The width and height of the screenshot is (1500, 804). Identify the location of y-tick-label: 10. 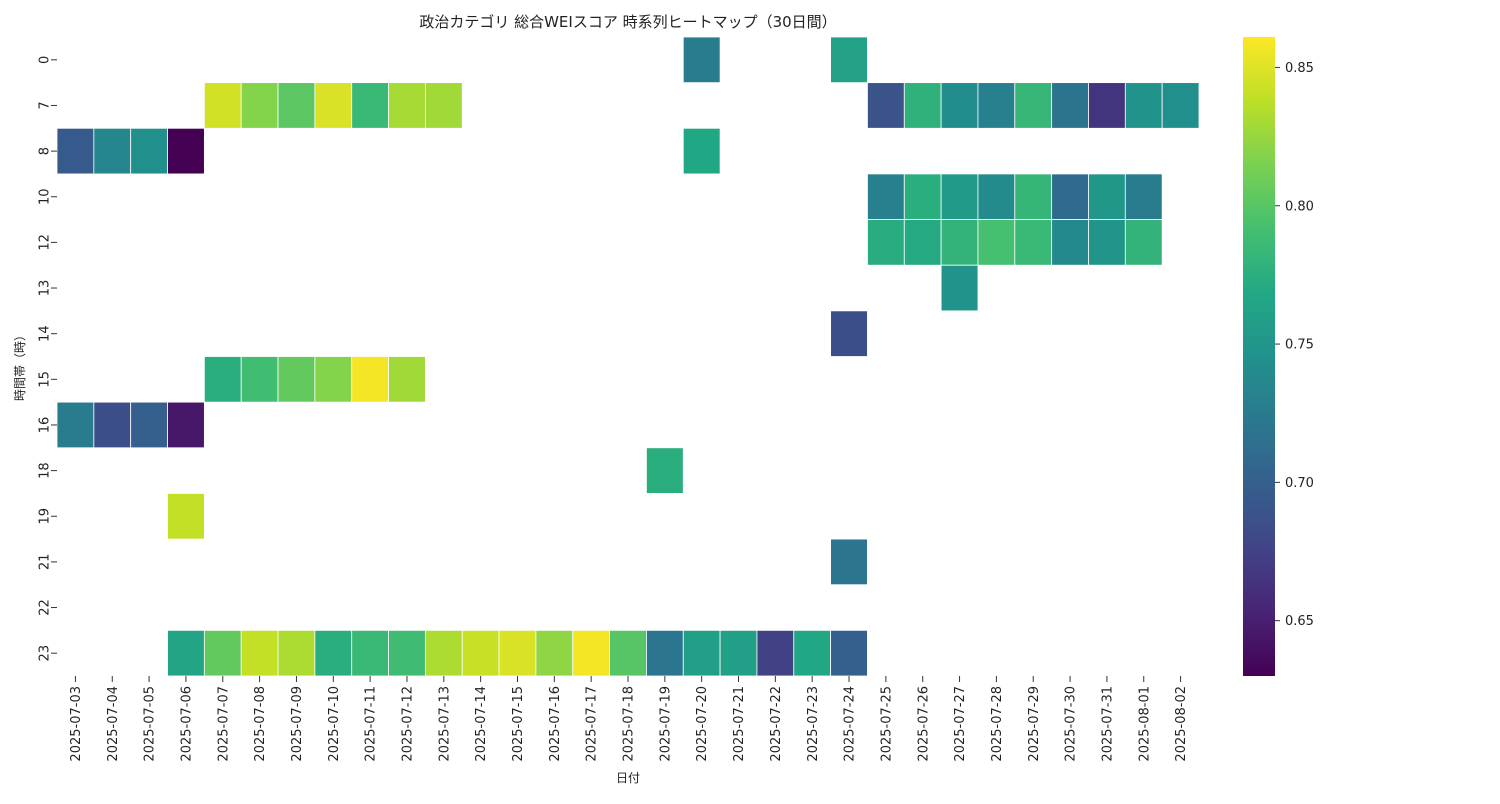
(45, 196).